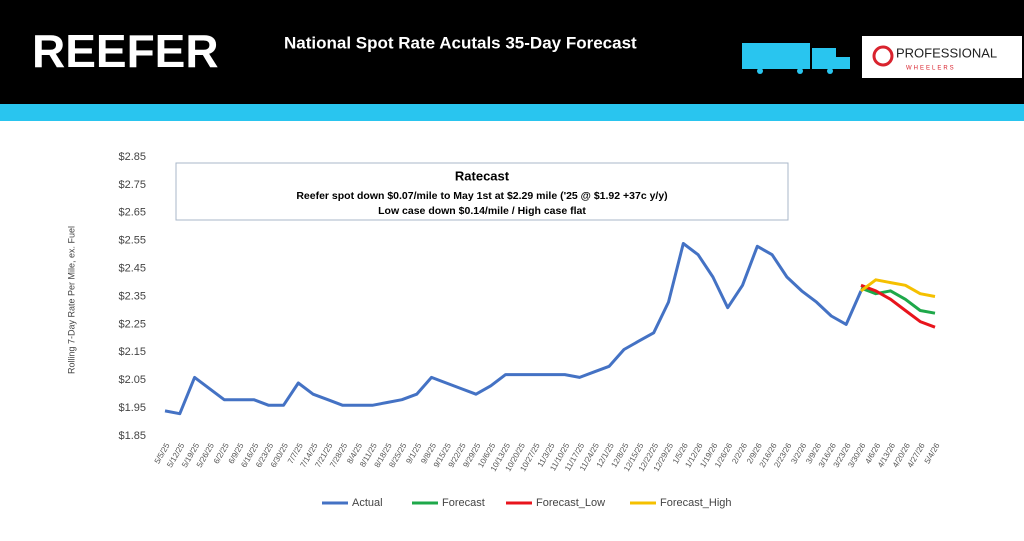 The height and width of the screenshot is (541, 1024). I want to click on accent-band, so click(512, 112).